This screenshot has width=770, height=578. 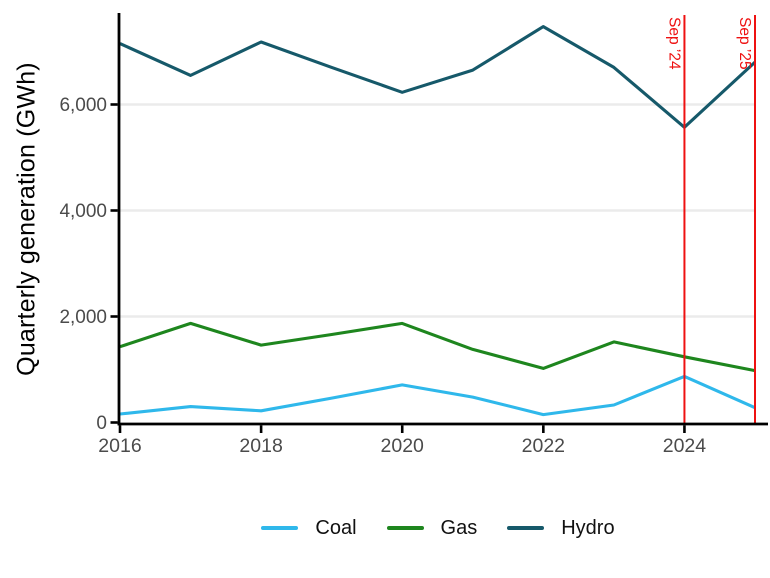 What do you see at coordinates (83, 211) in the screenshot?
I see `y-tick-label: 4,000` at bounding box center [83, 211].